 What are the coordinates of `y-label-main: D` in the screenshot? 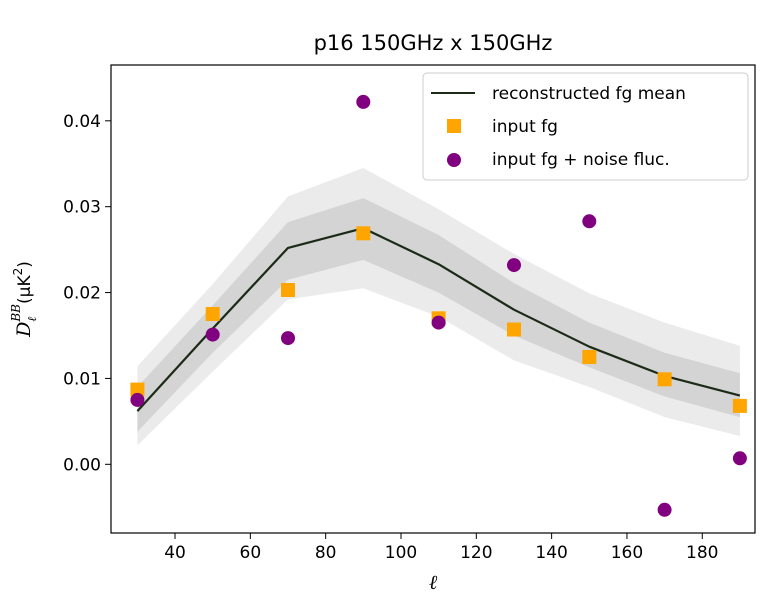 It's located at (24, 330).